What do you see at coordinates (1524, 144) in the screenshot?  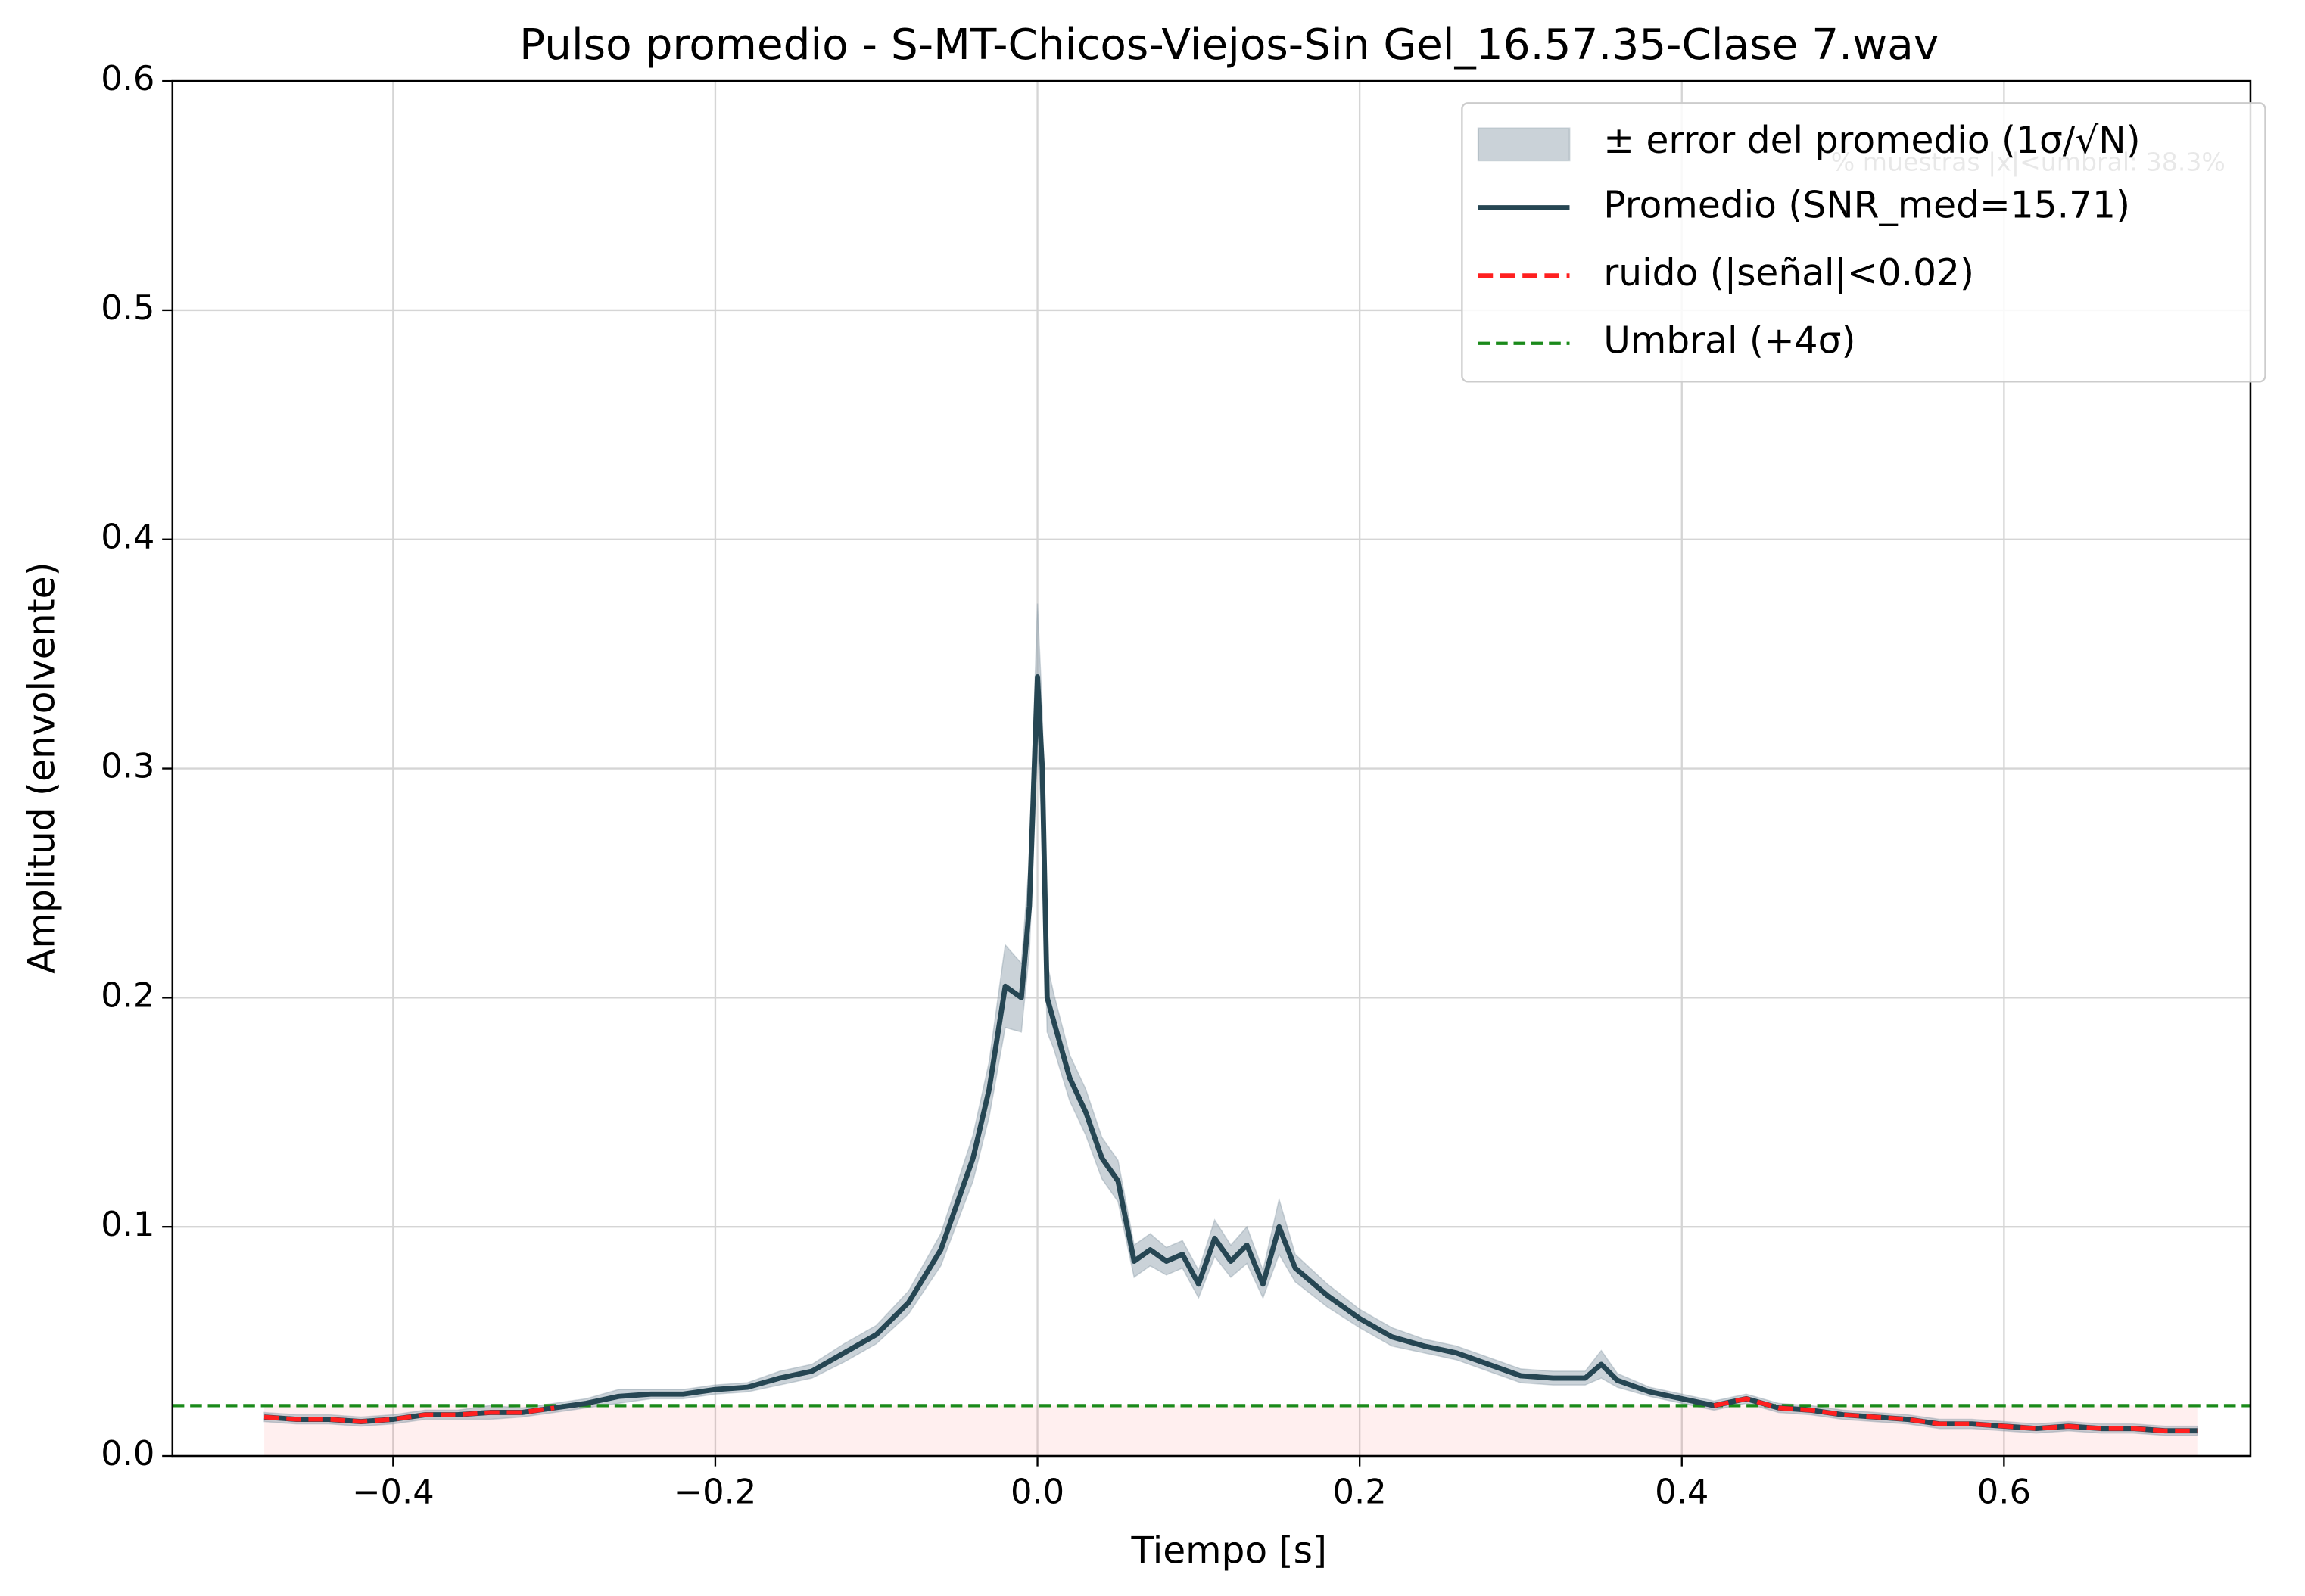 I see `legend-swatch` at bounding box center [1524, 144].